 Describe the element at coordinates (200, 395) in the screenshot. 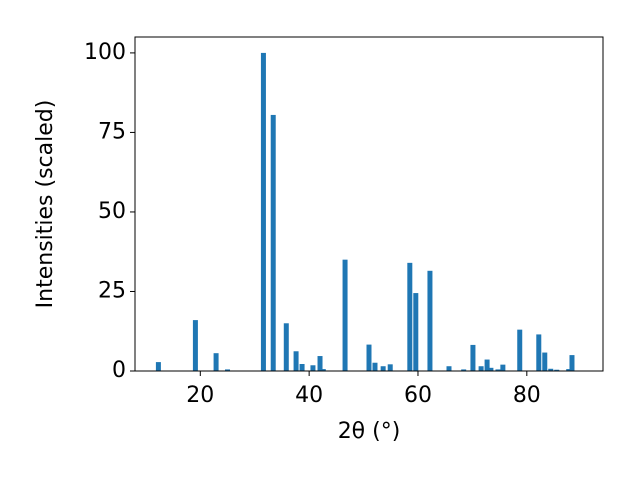

I see `x-tick-label: 20` at that location.